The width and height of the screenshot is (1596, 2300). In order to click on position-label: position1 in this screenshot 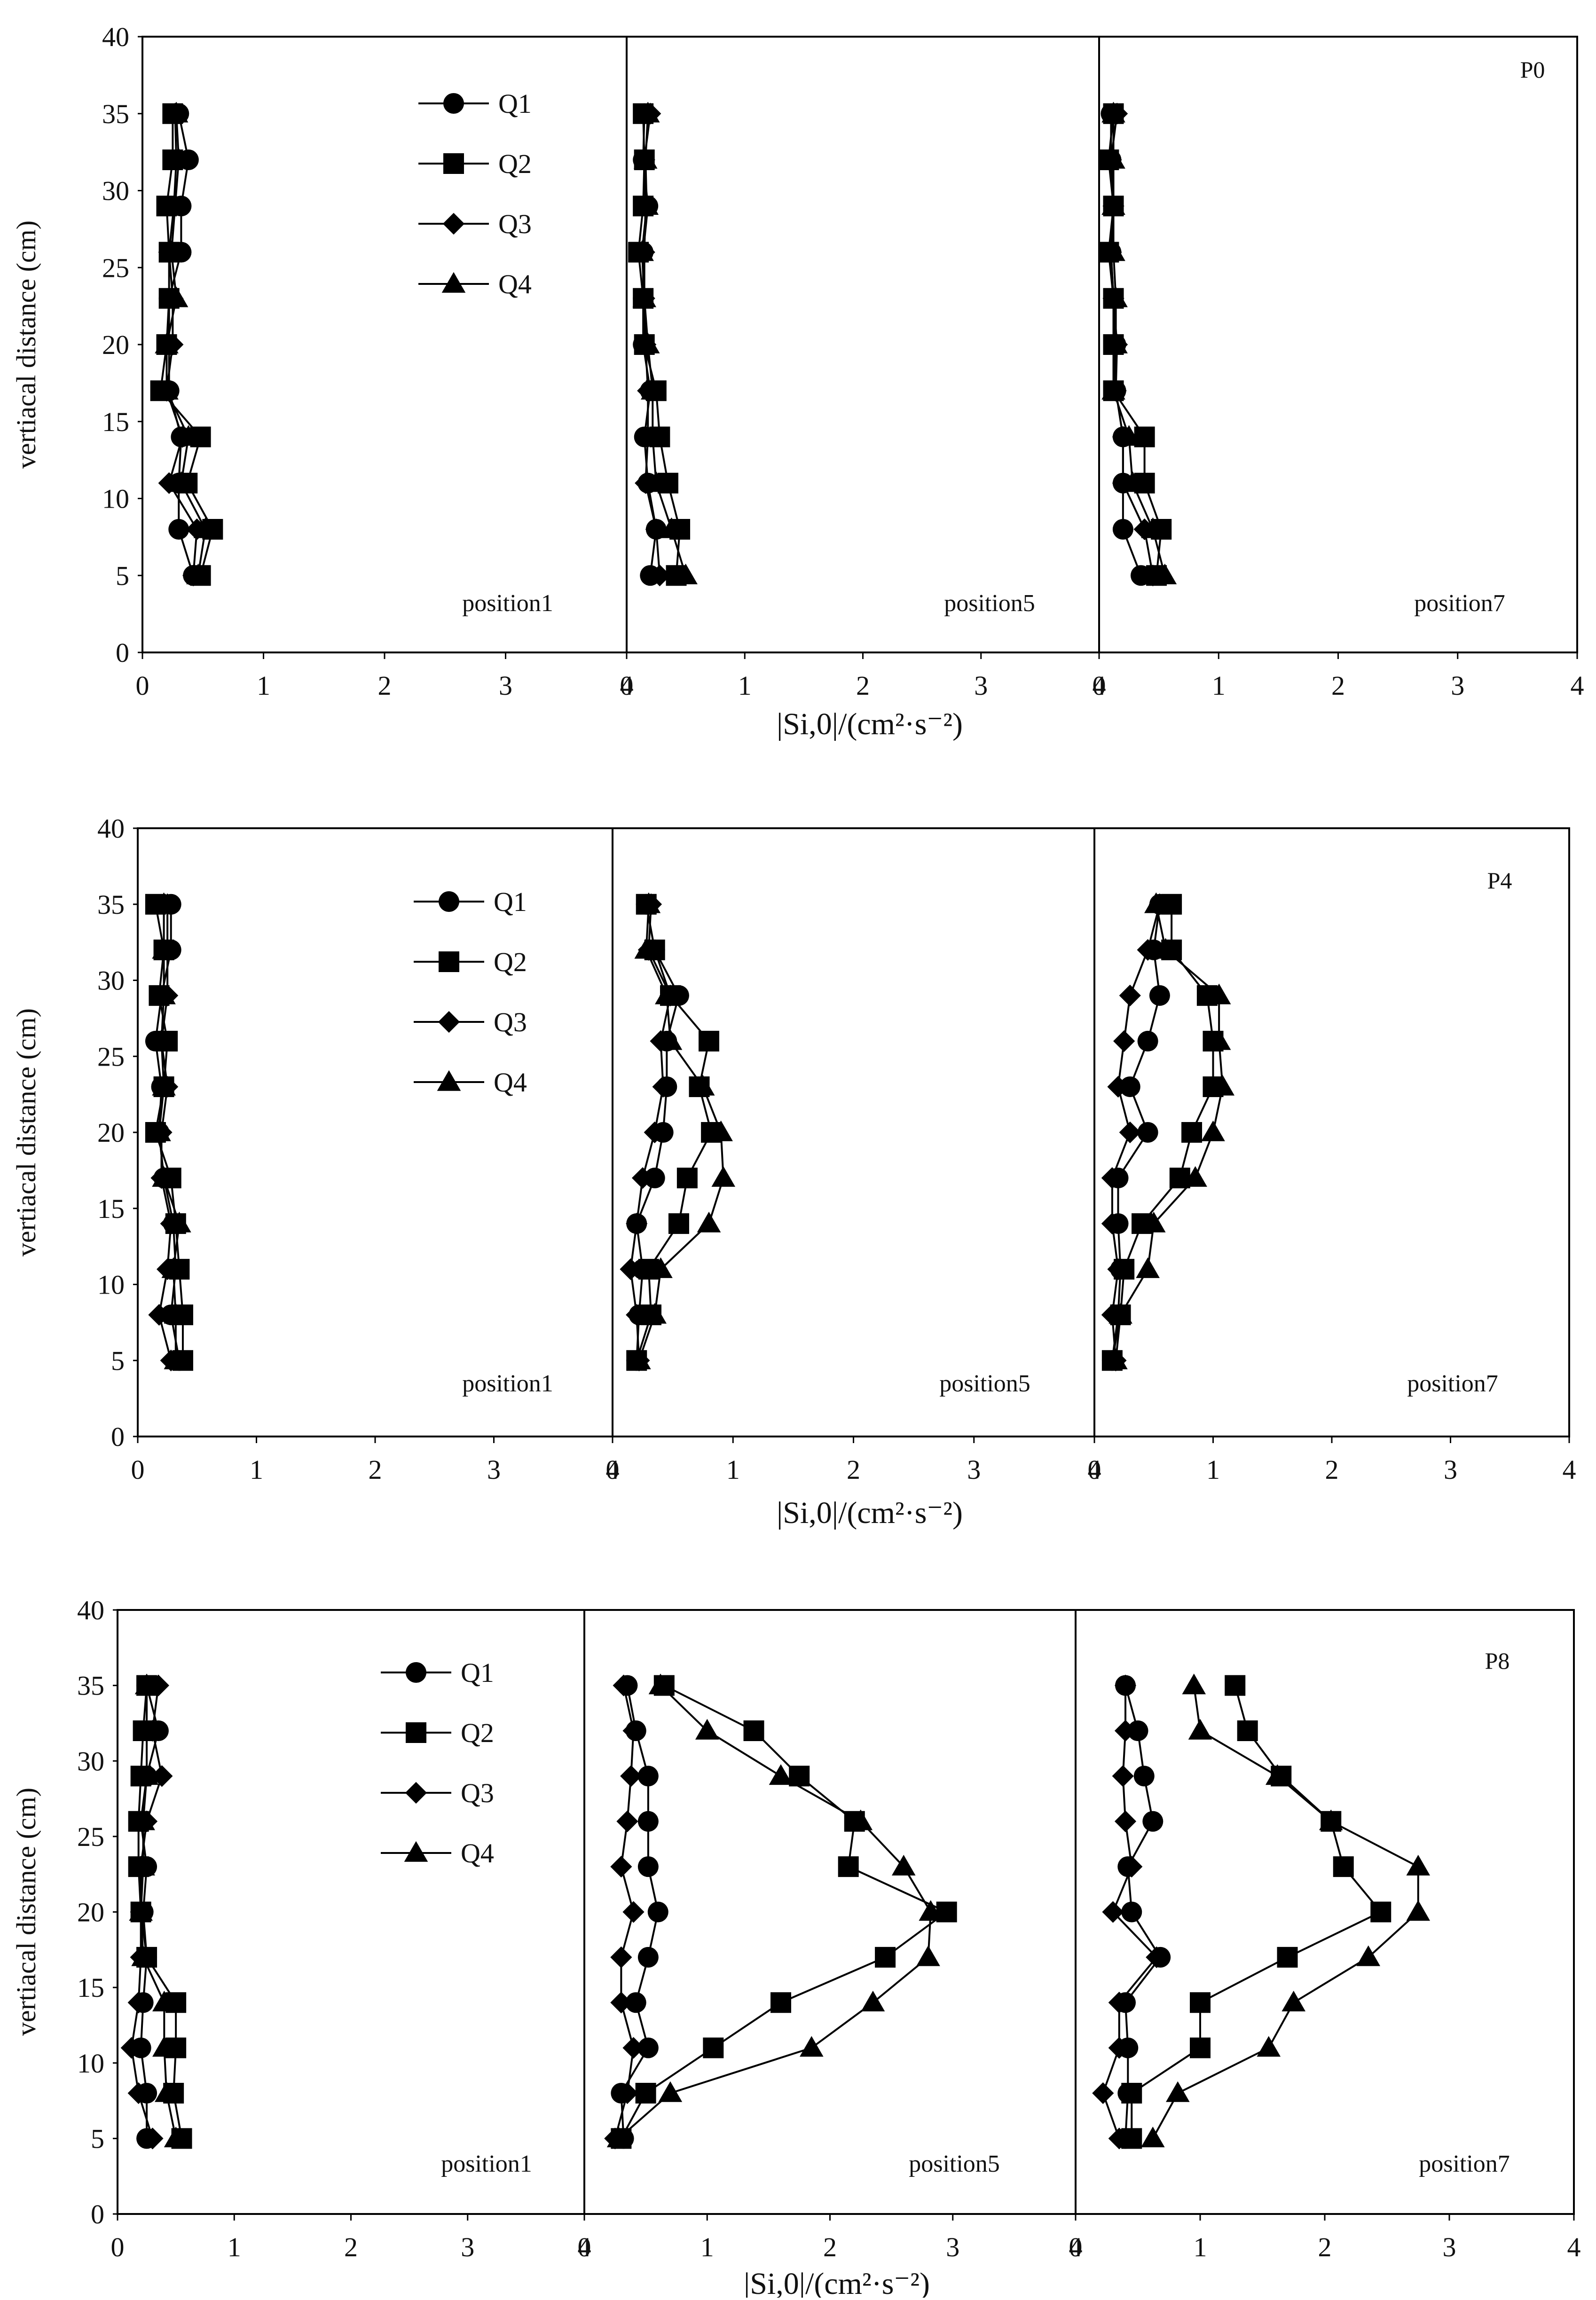, I will do `click(507, 1383)`.